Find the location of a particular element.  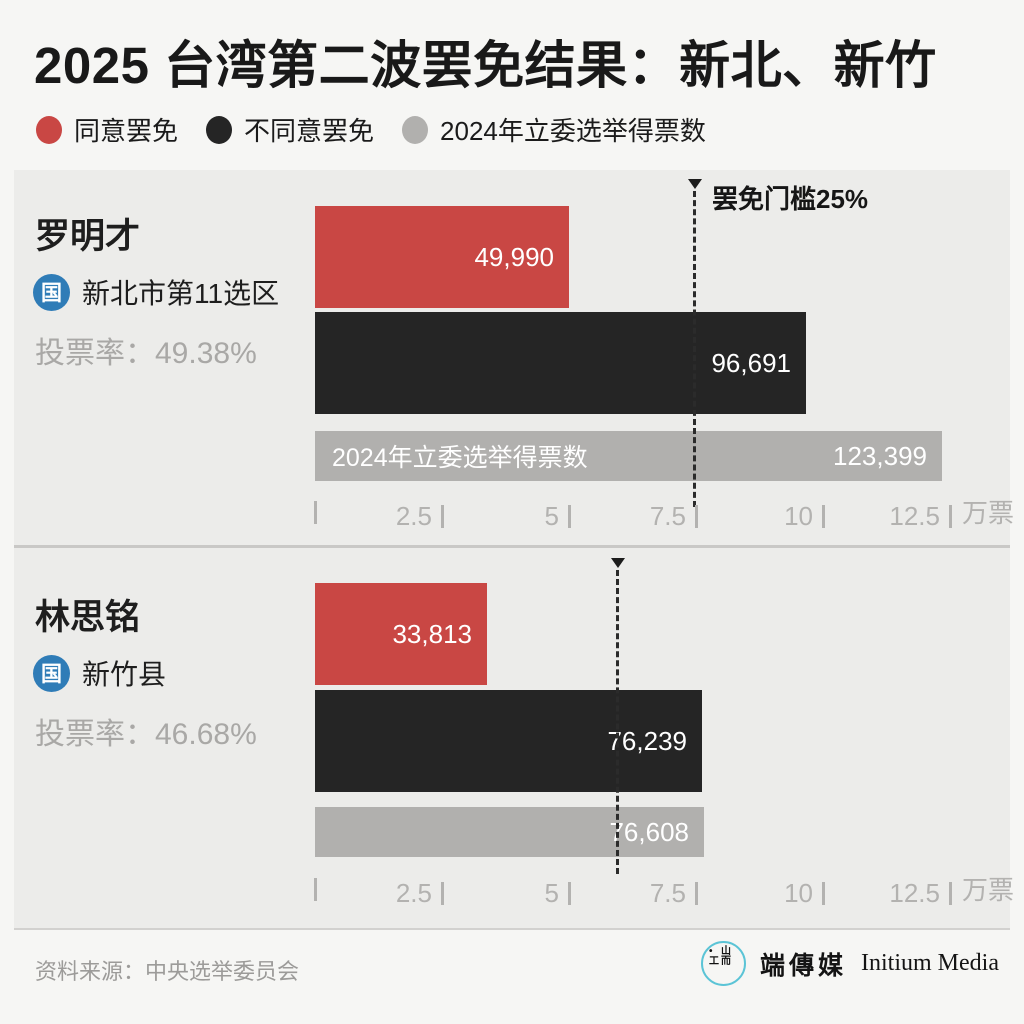

legend-label: 同意罢免 is located at coordinates (126, 131).